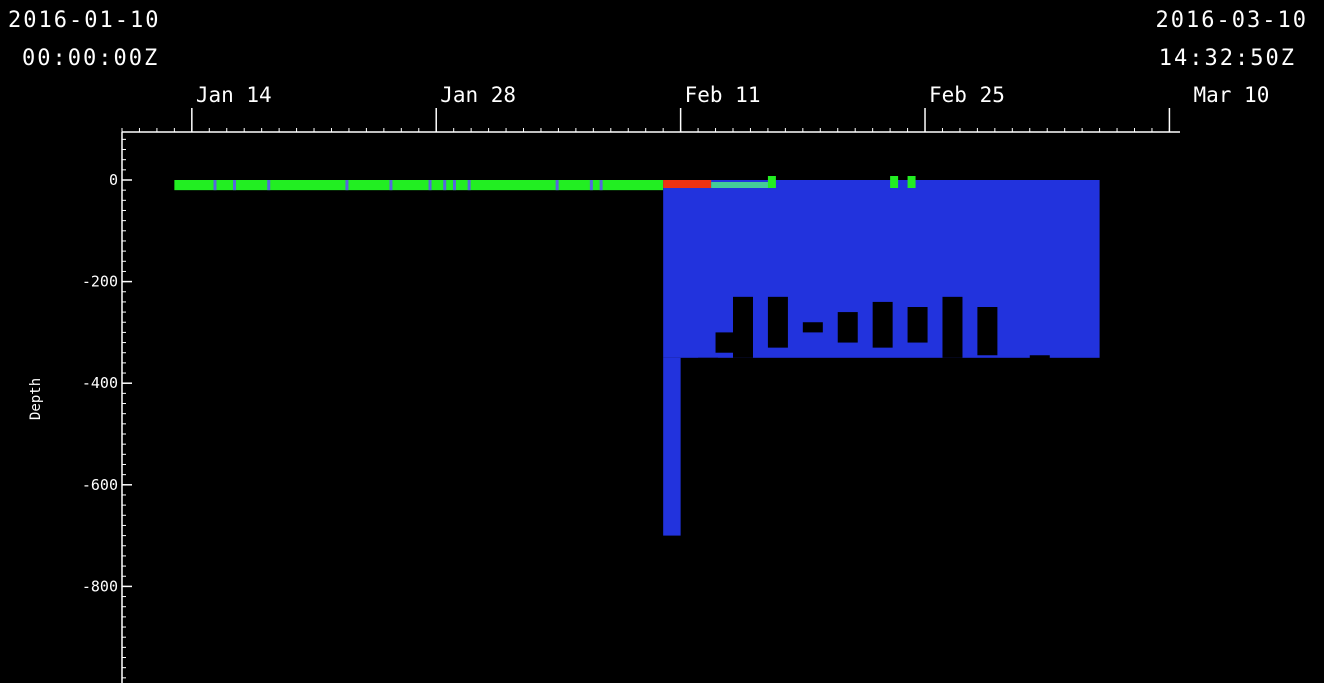  What do you see at coordinates (234, 95) in the screenshot?
I see `time-tick-label: Jan 14` at bounding box center [234, 95].